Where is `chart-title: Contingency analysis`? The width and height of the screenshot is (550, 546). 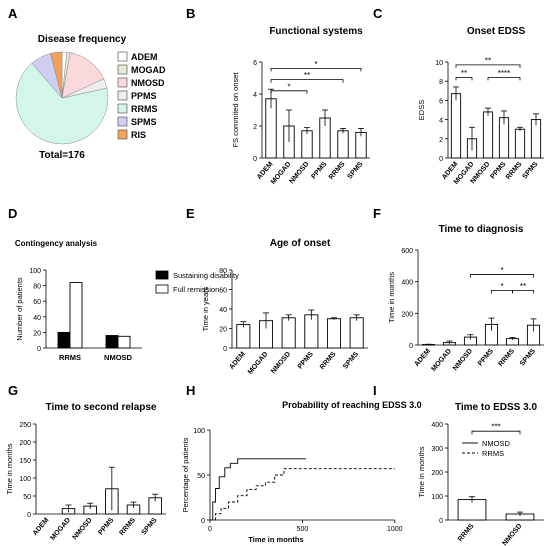
chart-title: Contingency analysis is located at coordinates (56, 243).